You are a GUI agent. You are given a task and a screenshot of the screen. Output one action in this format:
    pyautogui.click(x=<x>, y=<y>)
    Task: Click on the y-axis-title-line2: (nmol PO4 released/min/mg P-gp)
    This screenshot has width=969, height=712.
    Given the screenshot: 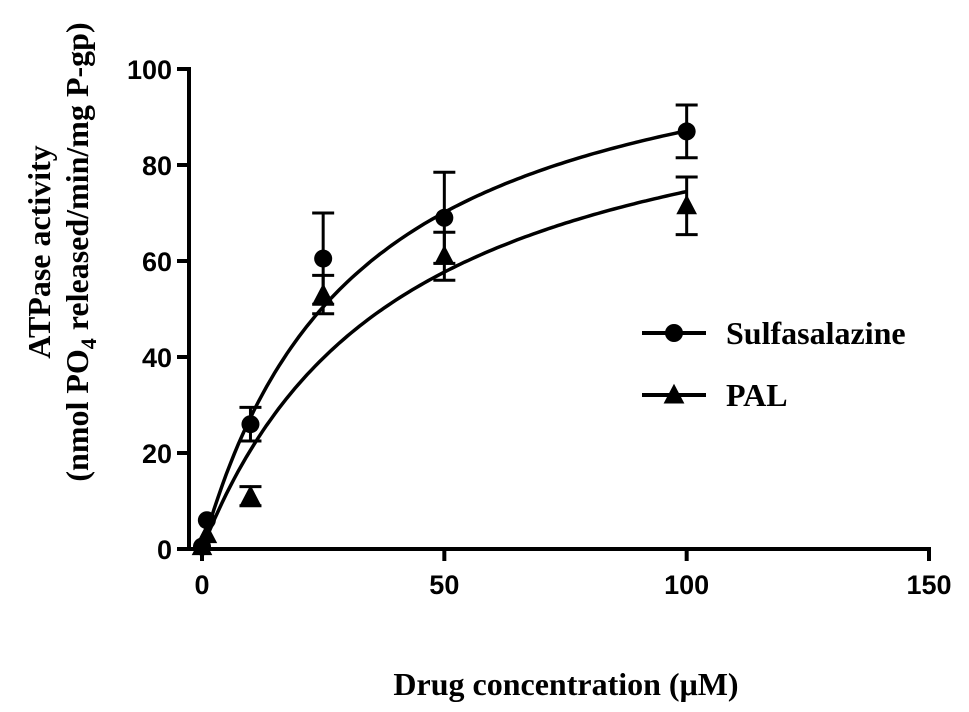 What is the action you would take?
    pyautogui.click(x=80, y=251)
    